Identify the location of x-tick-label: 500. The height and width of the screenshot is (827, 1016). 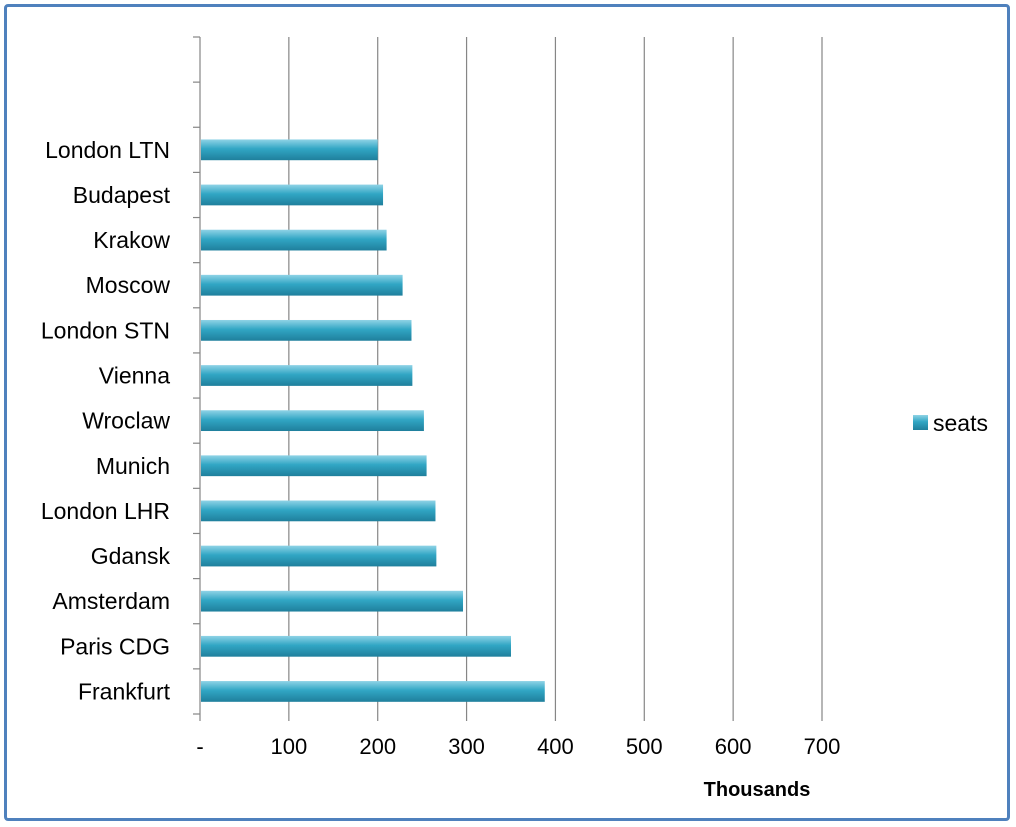
(644, 746).